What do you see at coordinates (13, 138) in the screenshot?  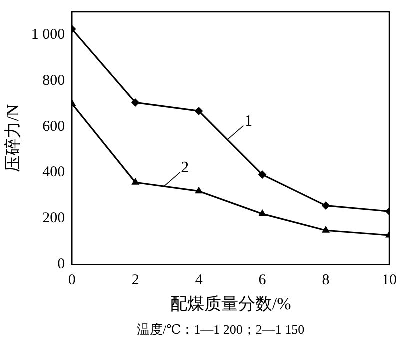 I see `y-axis-title: 压碎力/N` at bounding box center [13, 138].